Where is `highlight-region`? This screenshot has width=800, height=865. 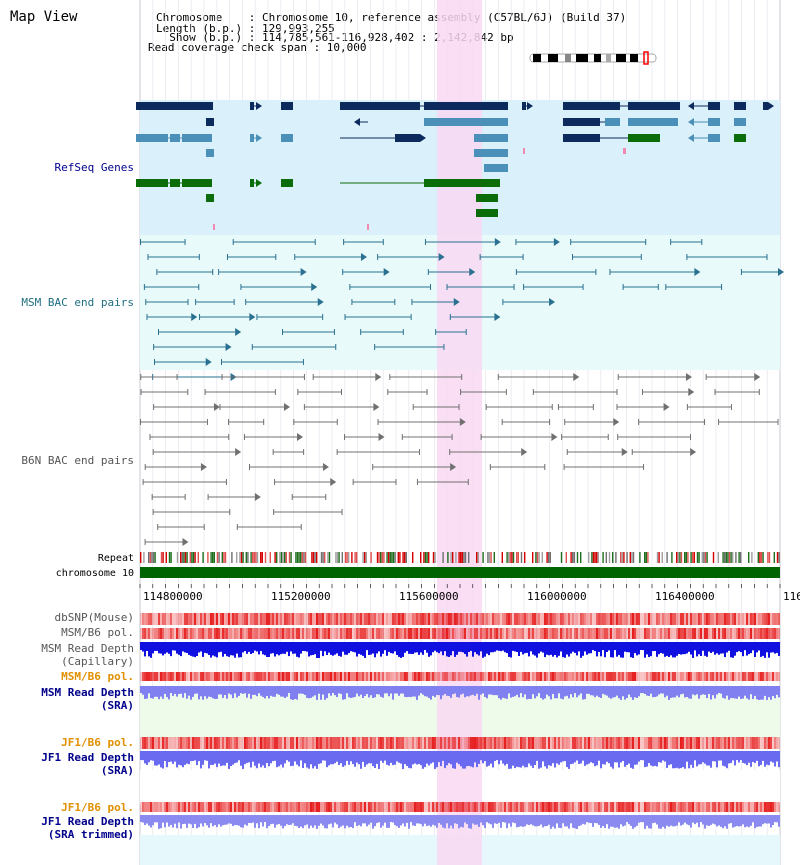 highlight-region is located at coordinates (459, 432).